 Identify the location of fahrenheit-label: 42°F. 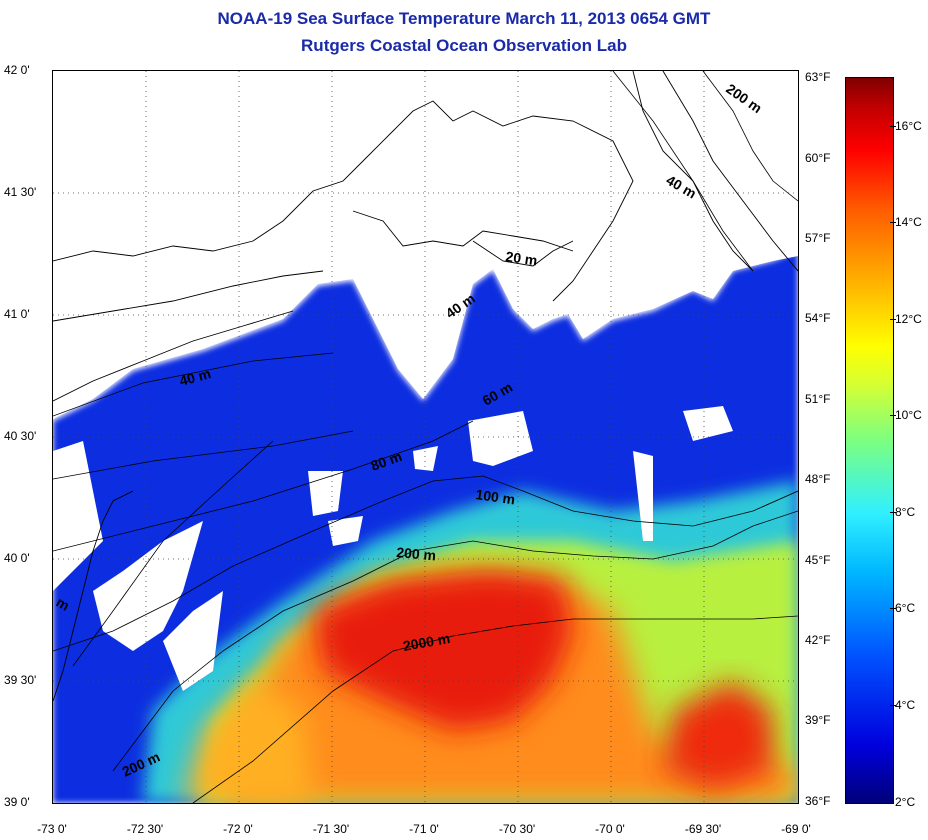
(818, 640).